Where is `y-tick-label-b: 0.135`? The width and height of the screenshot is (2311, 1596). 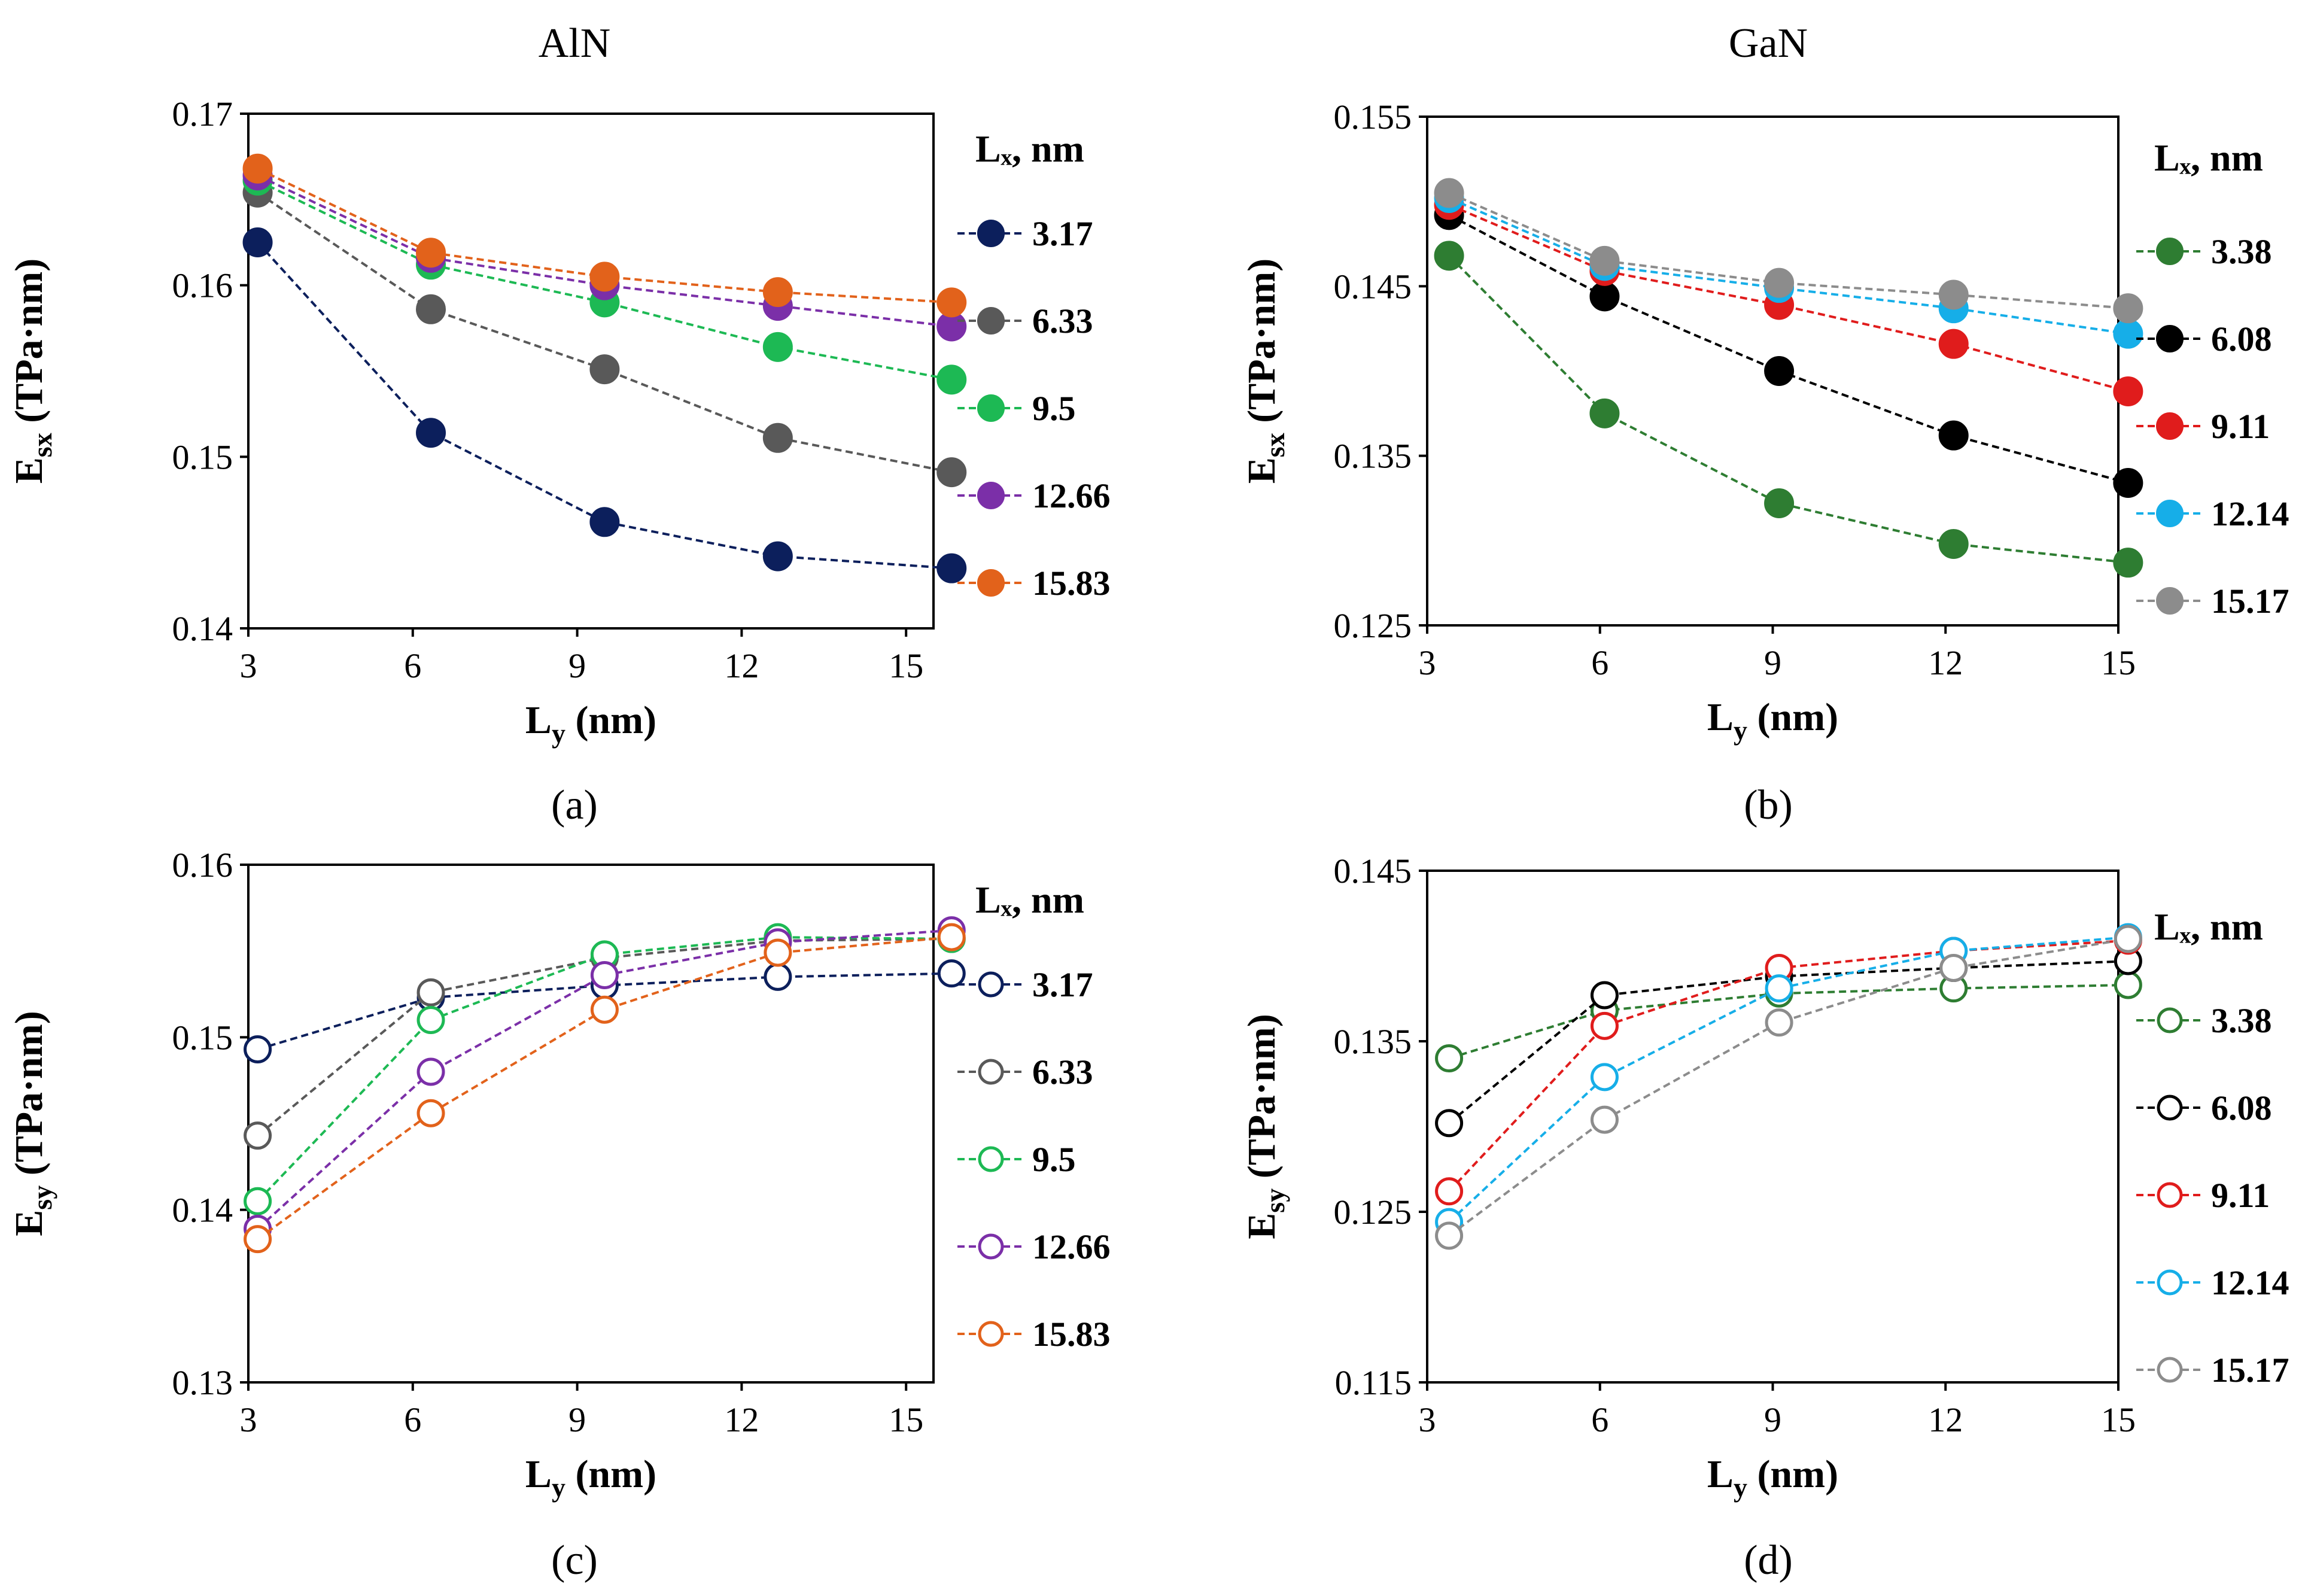
y-tick-label-b: 0.135 is located at coordinates (1373, 457).